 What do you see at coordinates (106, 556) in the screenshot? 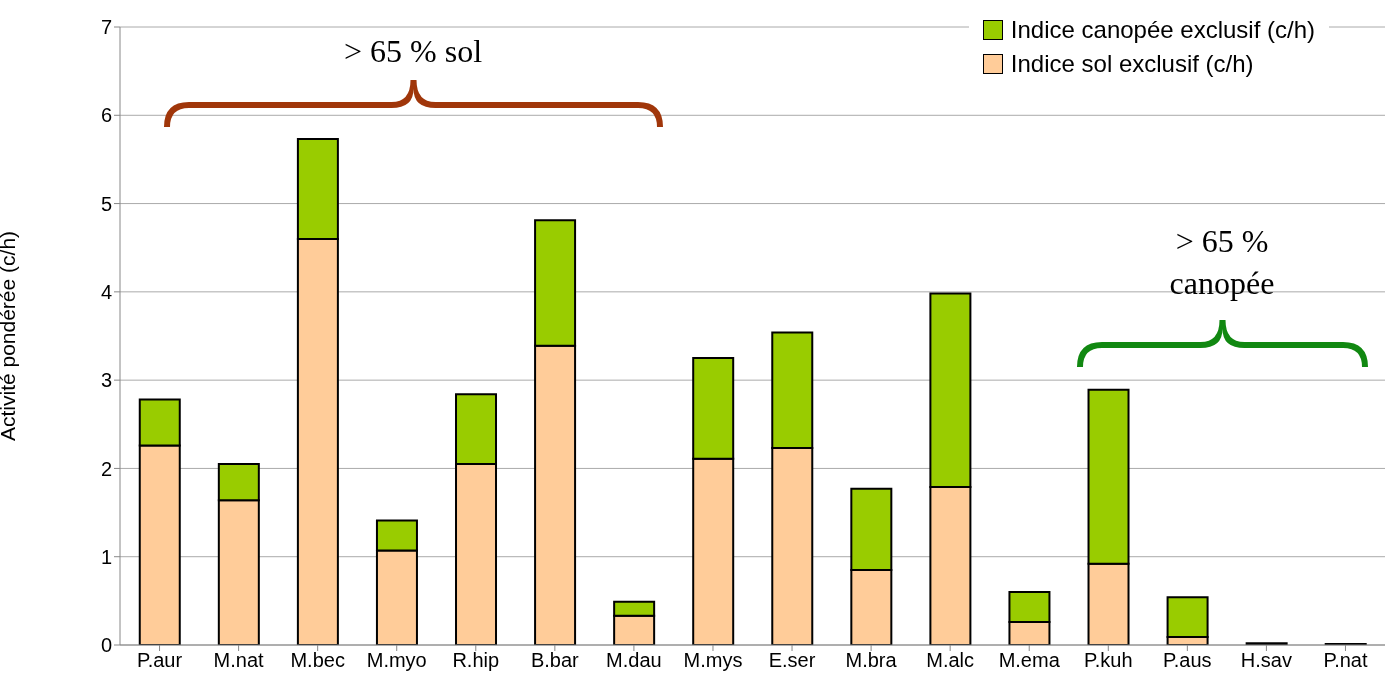
I see `y-tick-label: 1` at bounding box center [106, 556].